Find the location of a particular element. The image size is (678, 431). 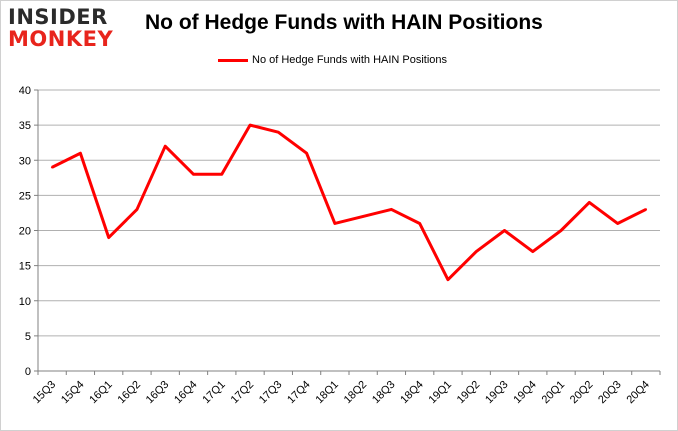

x-tick-label: 19Q4 is located at coordinates (525, 393).